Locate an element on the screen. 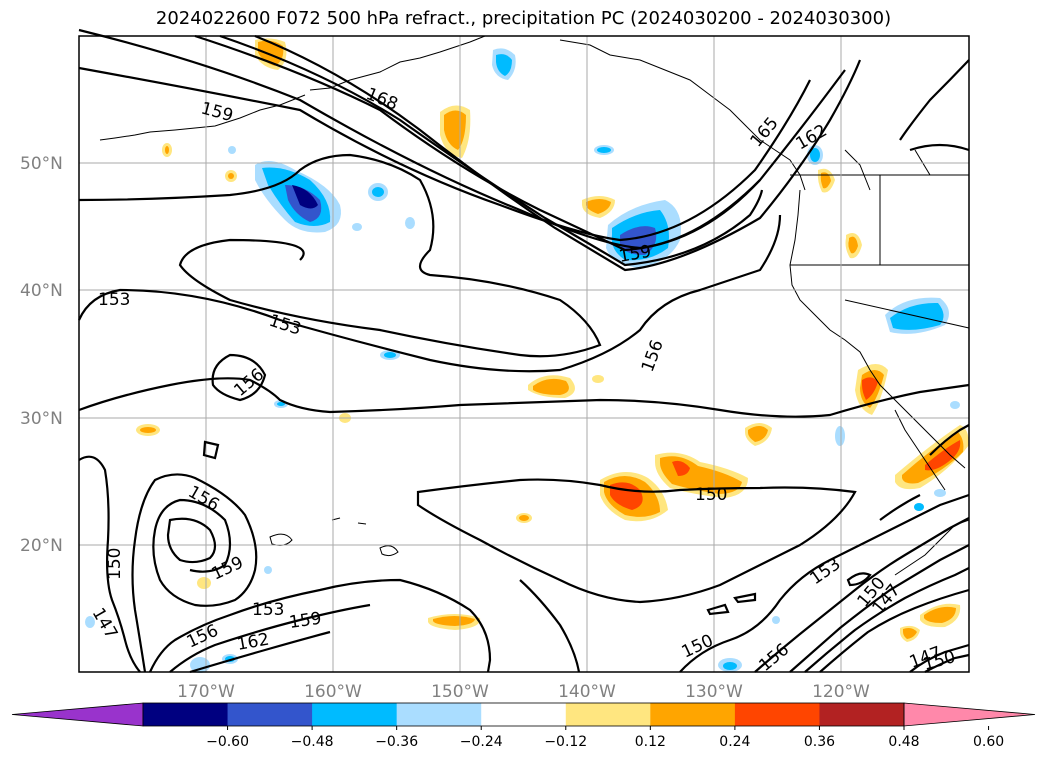 The image size is (1047, 765). contour-label: 159 is located at coordinates (305, 621).